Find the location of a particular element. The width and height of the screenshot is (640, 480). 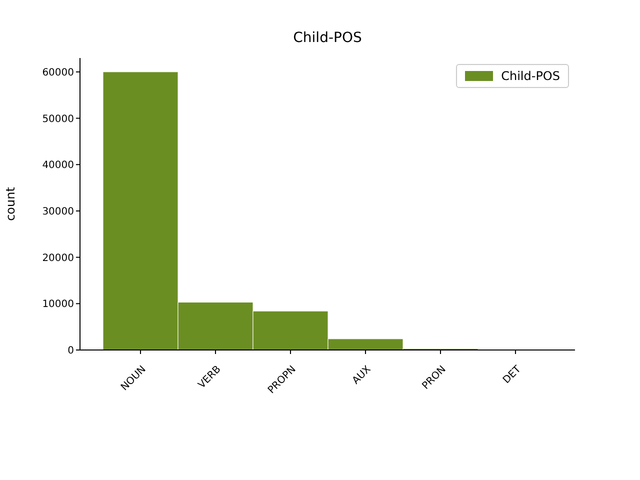

y-tick-label: 30000 is located at coordinates (58, 212).